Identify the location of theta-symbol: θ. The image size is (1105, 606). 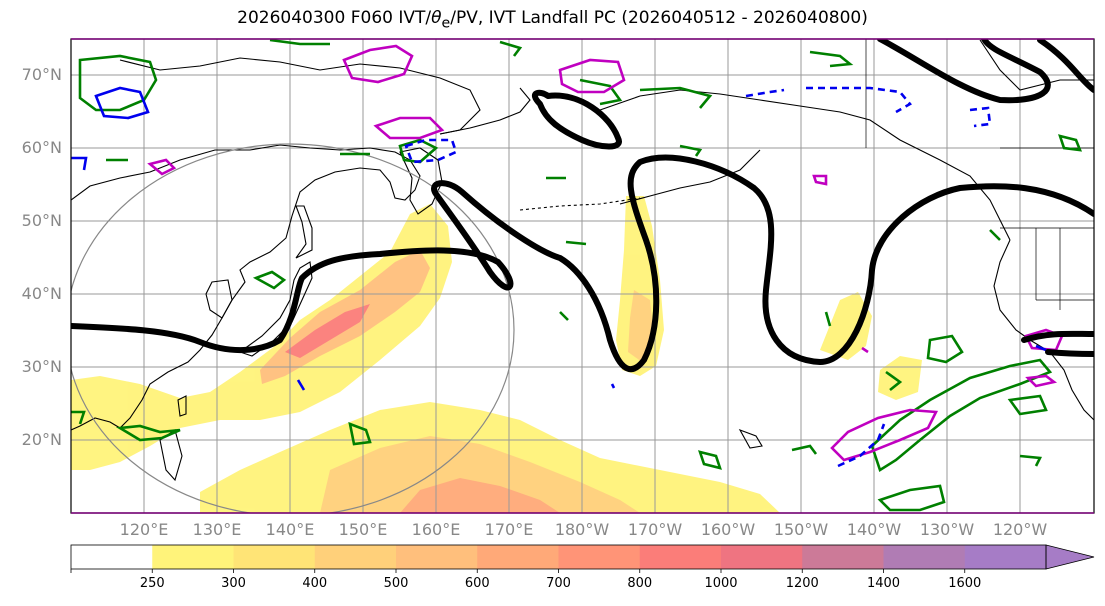
(436, 18).